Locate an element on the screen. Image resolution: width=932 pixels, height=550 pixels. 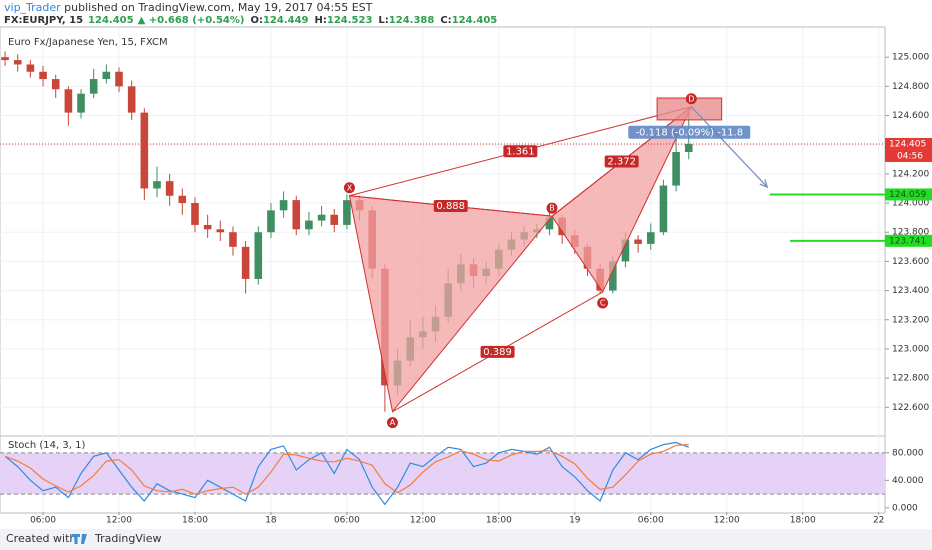
y-tick-label: 123.800 is located at coordinates (910, 233).